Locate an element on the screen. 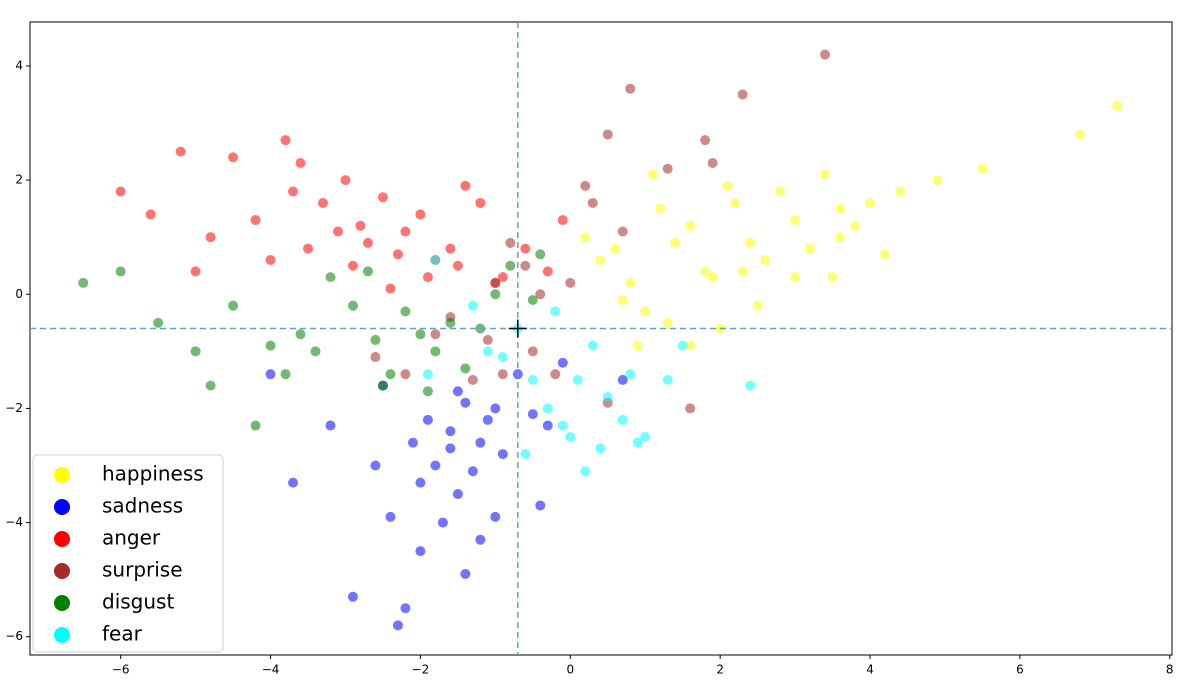 The height and width of the screenshot is (686, 1192). y-tick-label: −2 is located at coordinates (14, 408).